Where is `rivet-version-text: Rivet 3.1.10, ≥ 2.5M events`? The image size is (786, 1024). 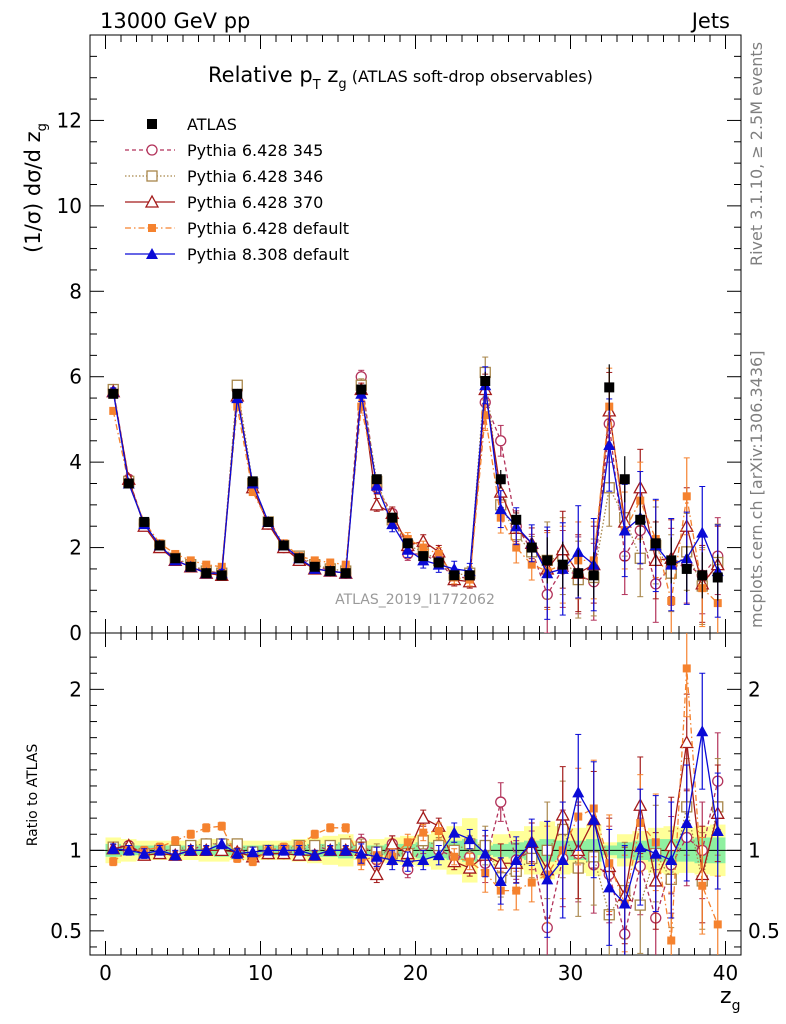
rivet-version-text: Rivet 3.1.10, ≥ 2.5M events is located at coordinates (756, 154).